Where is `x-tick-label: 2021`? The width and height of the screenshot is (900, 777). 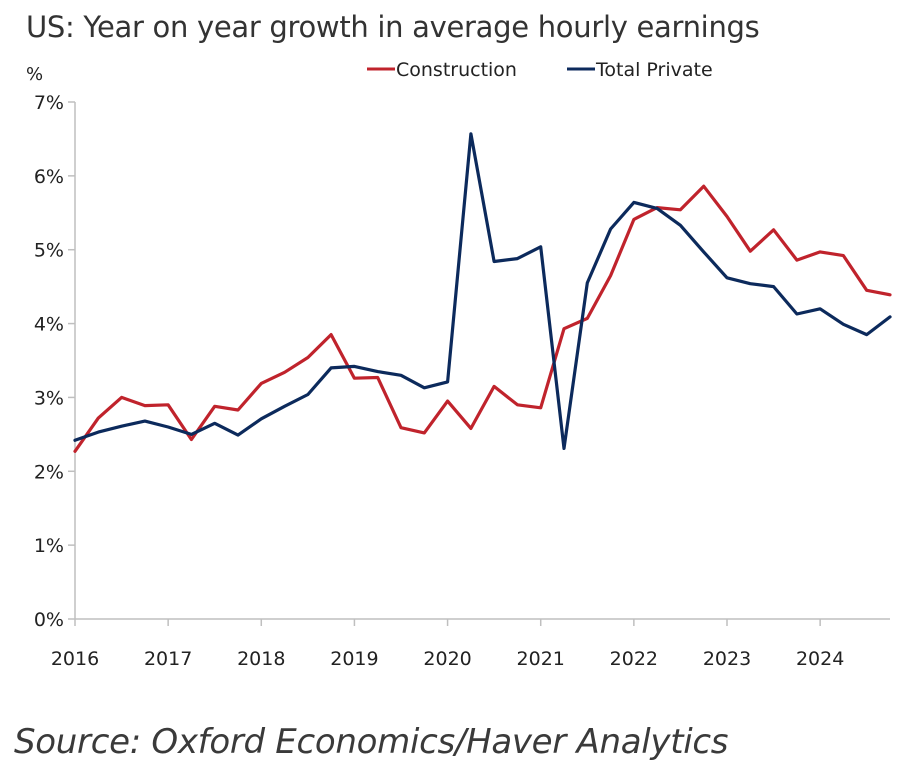
x-tick-label: 2021 is located at coordinates (541, 659).